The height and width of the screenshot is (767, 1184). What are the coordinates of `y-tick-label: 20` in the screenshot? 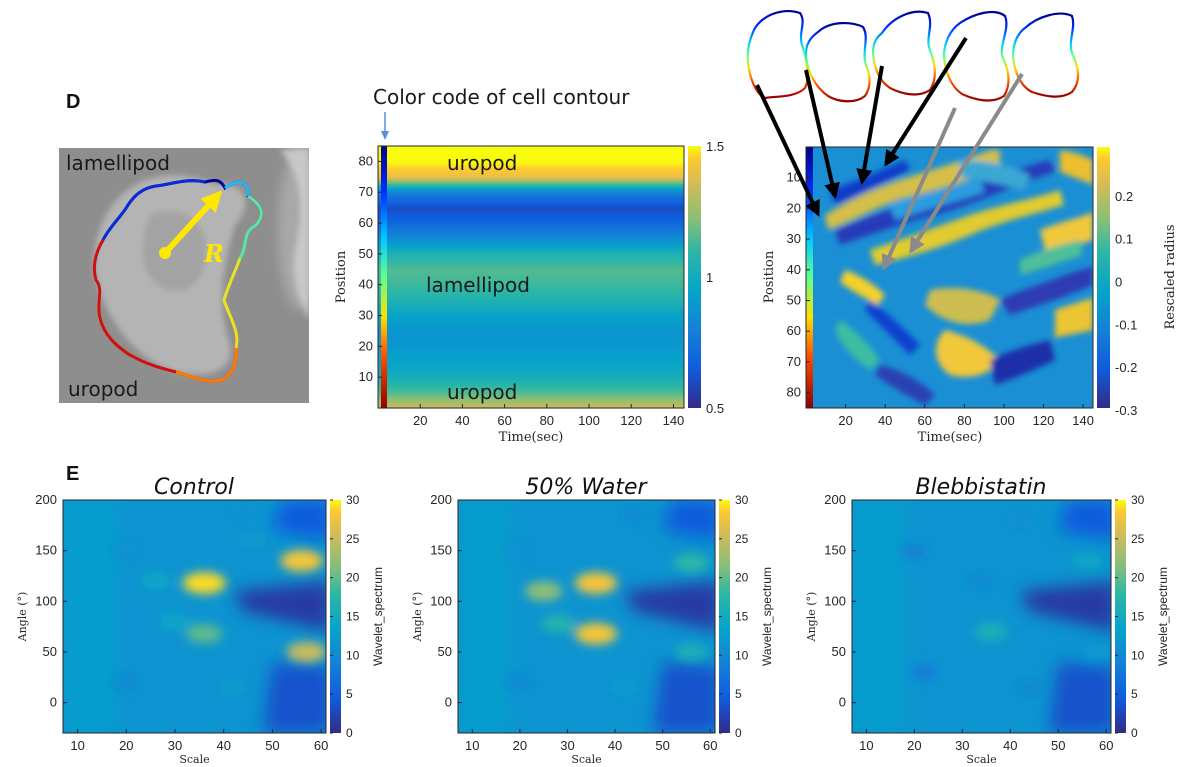 It's located at (794, 207).